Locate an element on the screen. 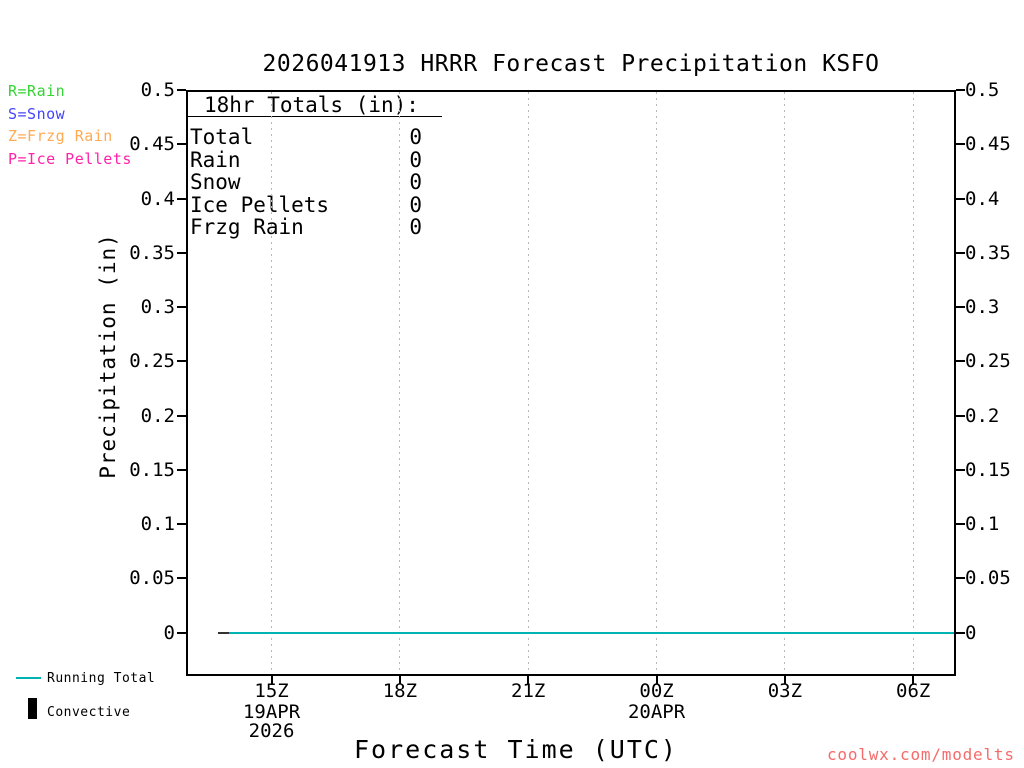  y-tick-label-left: 0.45 is located at coordinates (152, 144).